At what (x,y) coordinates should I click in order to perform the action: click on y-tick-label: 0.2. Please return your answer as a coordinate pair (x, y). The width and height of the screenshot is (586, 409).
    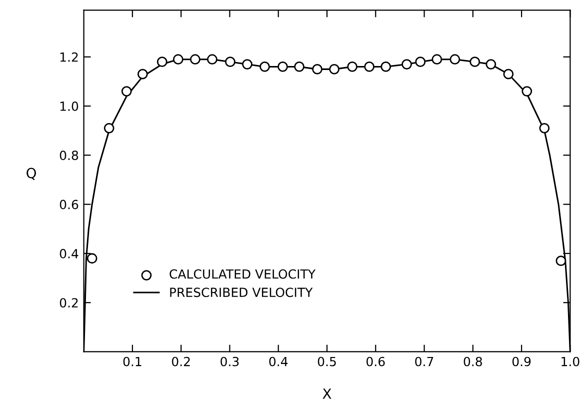
    Looking at the image, I should click on (69, 303).